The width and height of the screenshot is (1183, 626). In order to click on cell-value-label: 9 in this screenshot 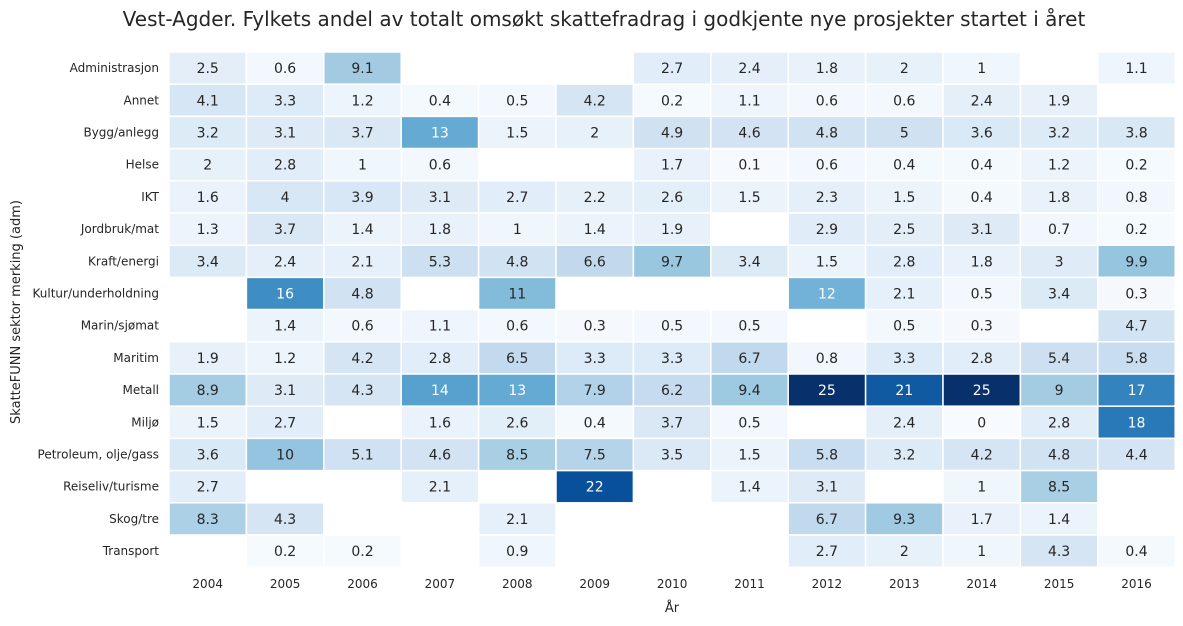, I will do `click(1059, 391)`.